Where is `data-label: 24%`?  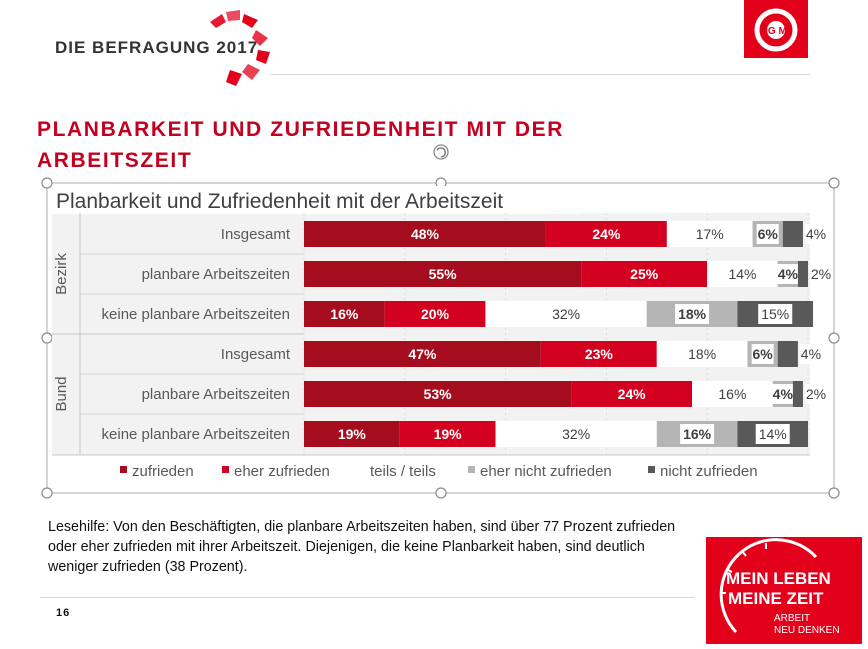
data-label: 24% is located at coordinates (606, 234).